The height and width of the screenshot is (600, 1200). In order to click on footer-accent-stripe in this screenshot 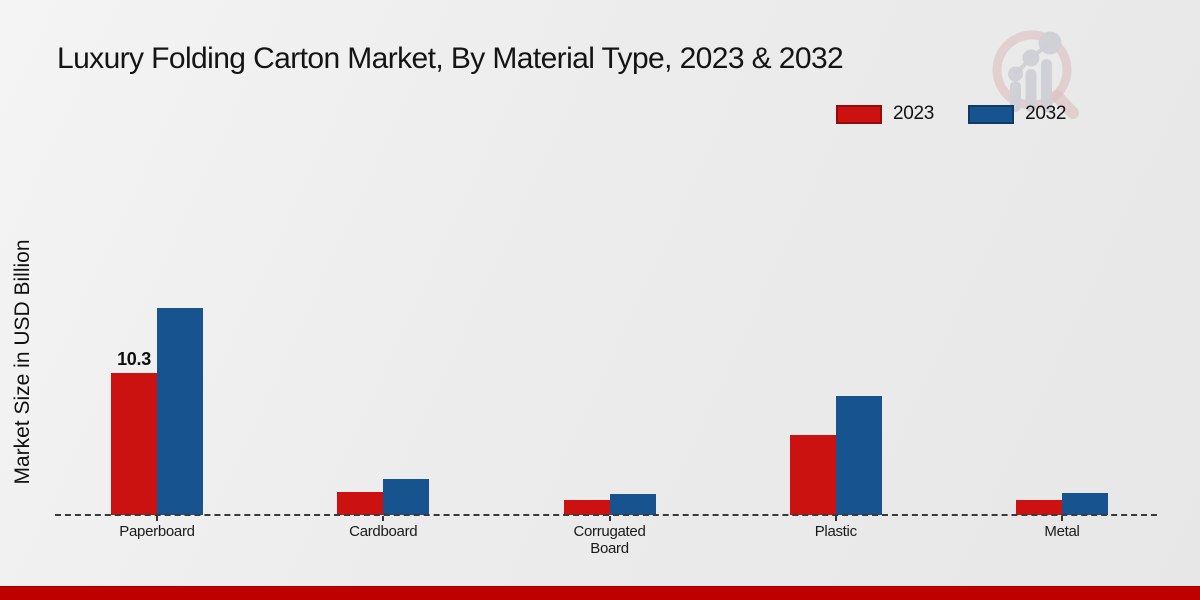, I will do `click(600, 593)`.